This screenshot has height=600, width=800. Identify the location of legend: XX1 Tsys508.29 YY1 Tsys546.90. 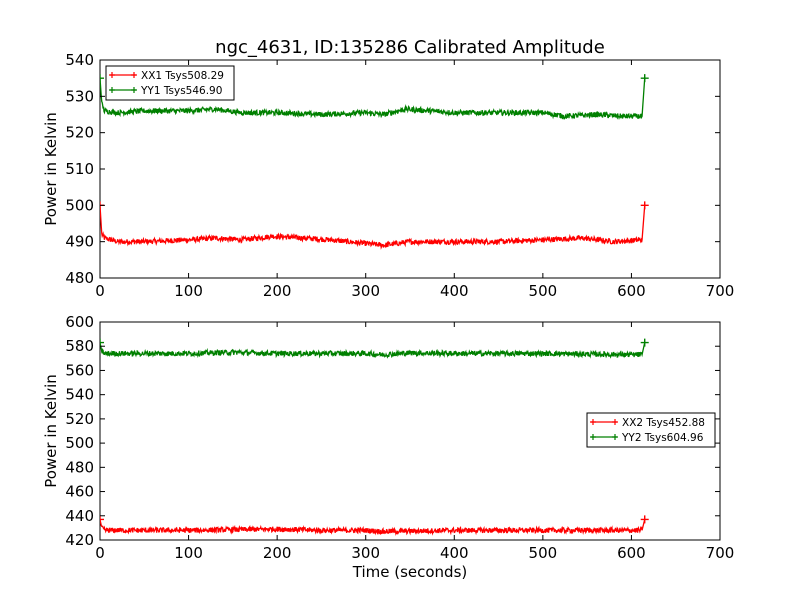
(170, 83).